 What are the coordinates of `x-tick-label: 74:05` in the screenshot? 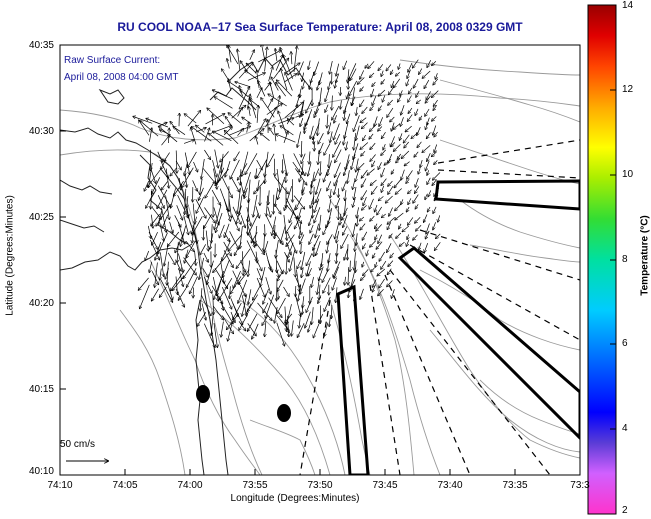 It's located at (125, 485).